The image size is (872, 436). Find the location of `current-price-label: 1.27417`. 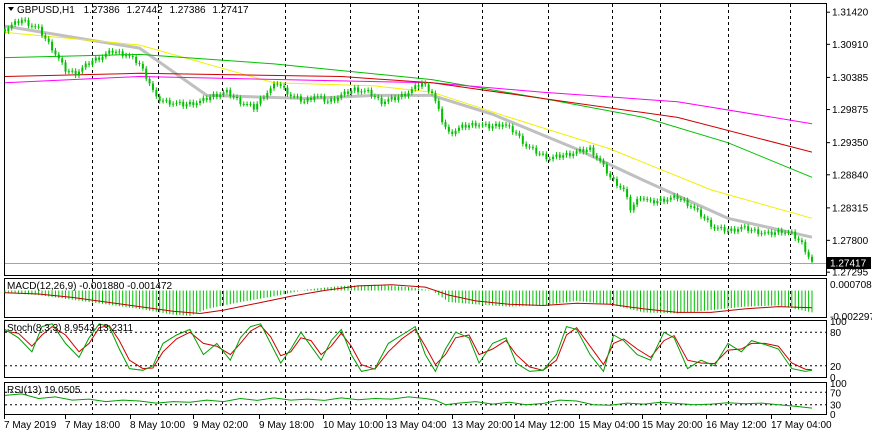

current-price-label: 1.27417 is located at coordinates (848, 264).